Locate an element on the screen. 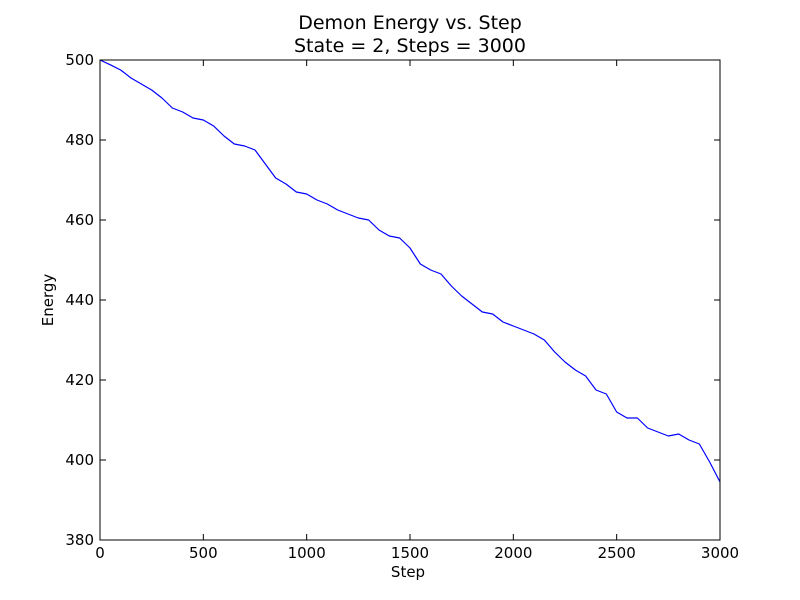  x-tick-label: 1500 is located at coordinates (410, 553).